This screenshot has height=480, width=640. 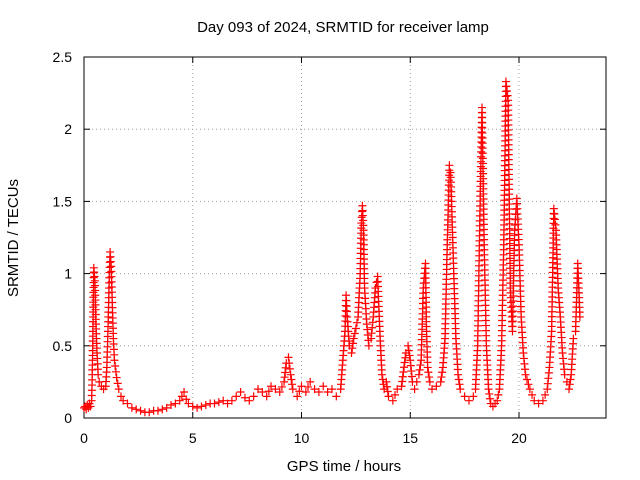 I want to click on y-tick-label: 0.5, so click(x=63, y=346).